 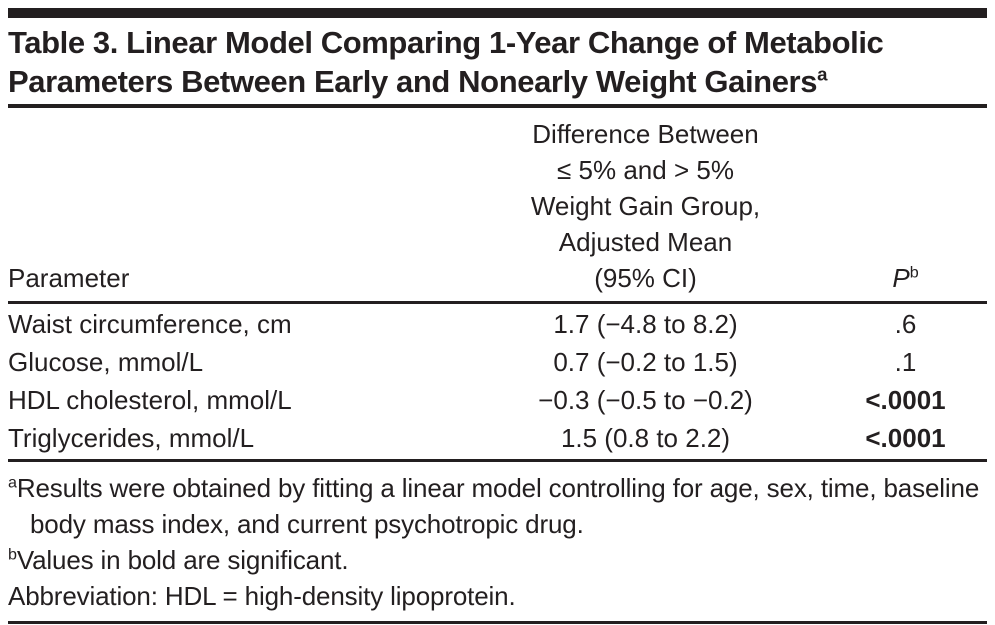 I want to click on table-bottom-rule, so click(x=497, y=622).